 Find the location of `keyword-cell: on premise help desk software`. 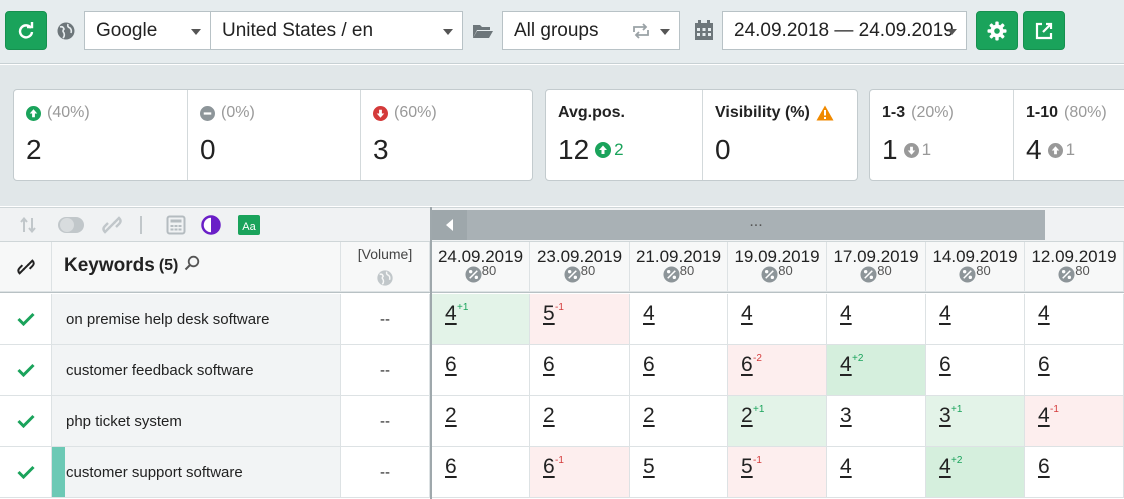

keyword-cell: on premise help desk software is located at coordinates (196, 319).